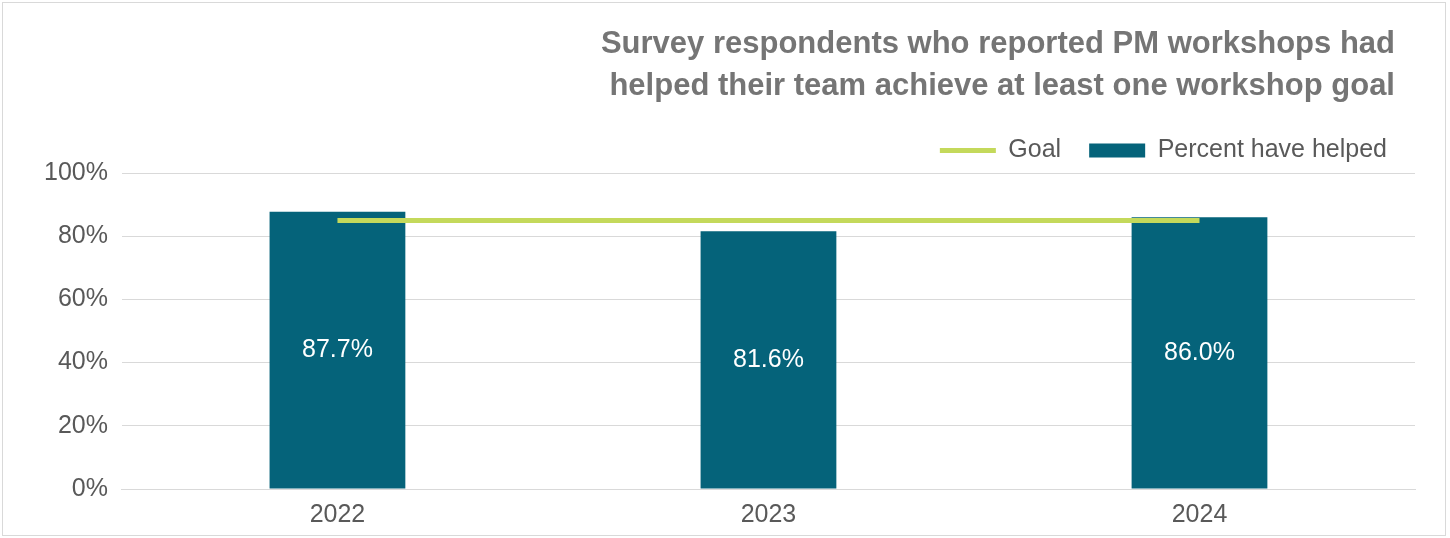 Image resolution: width=1450 pixels, height=538 pixels. What do you see at coordinates (1199, 512) in the screenshot?
I see `x-tick-label: 2024` at bounding box center [1199, 512].